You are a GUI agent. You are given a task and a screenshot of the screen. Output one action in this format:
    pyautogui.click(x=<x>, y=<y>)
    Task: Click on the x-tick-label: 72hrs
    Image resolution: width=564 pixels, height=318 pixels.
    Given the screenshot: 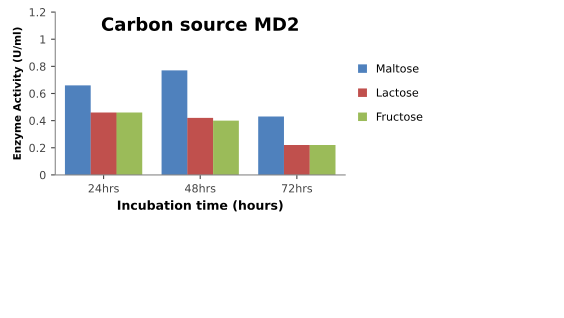 What is the action you would take?
    pyautogui.click(x=297, y=188)
    